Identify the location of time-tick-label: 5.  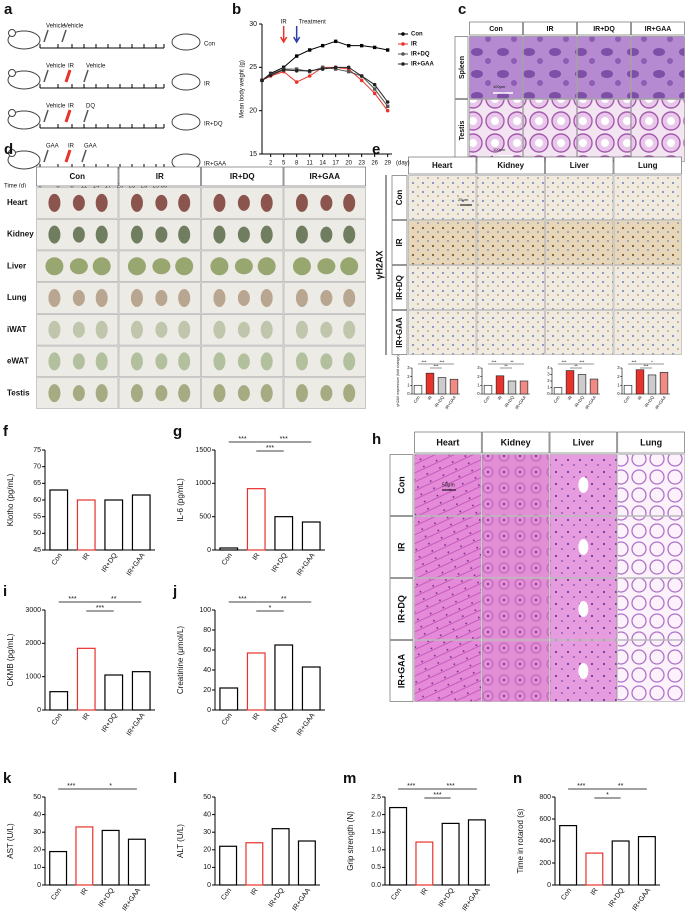
(58, 187).